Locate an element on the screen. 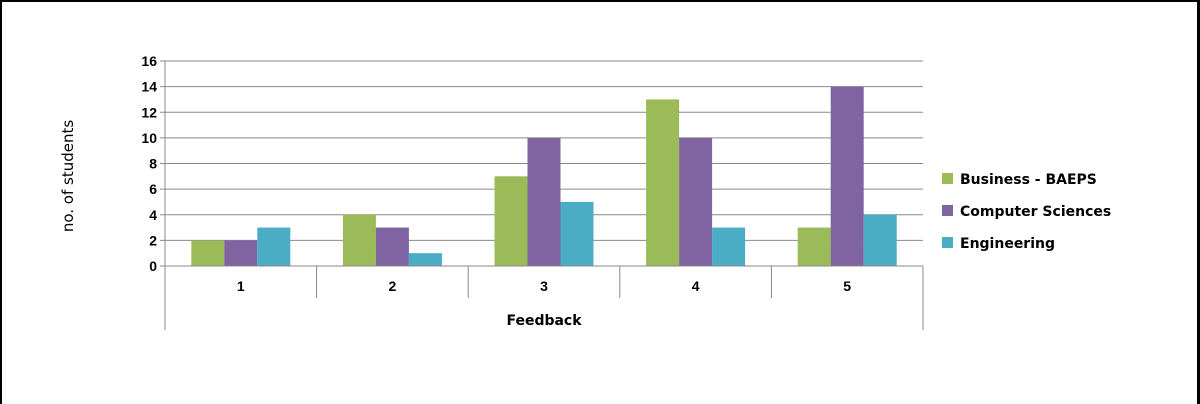 The image size is (1200, 404). legend-label: Business - BAEPS is located at coordinates (1028, 180).